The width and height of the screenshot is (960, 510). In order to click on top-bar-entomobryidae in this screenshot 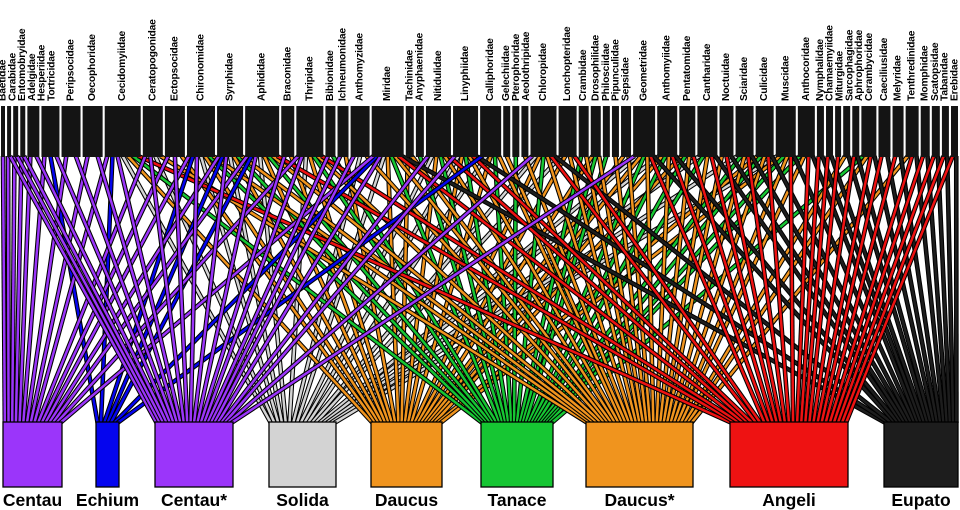, I will do `click(16, 131)`.